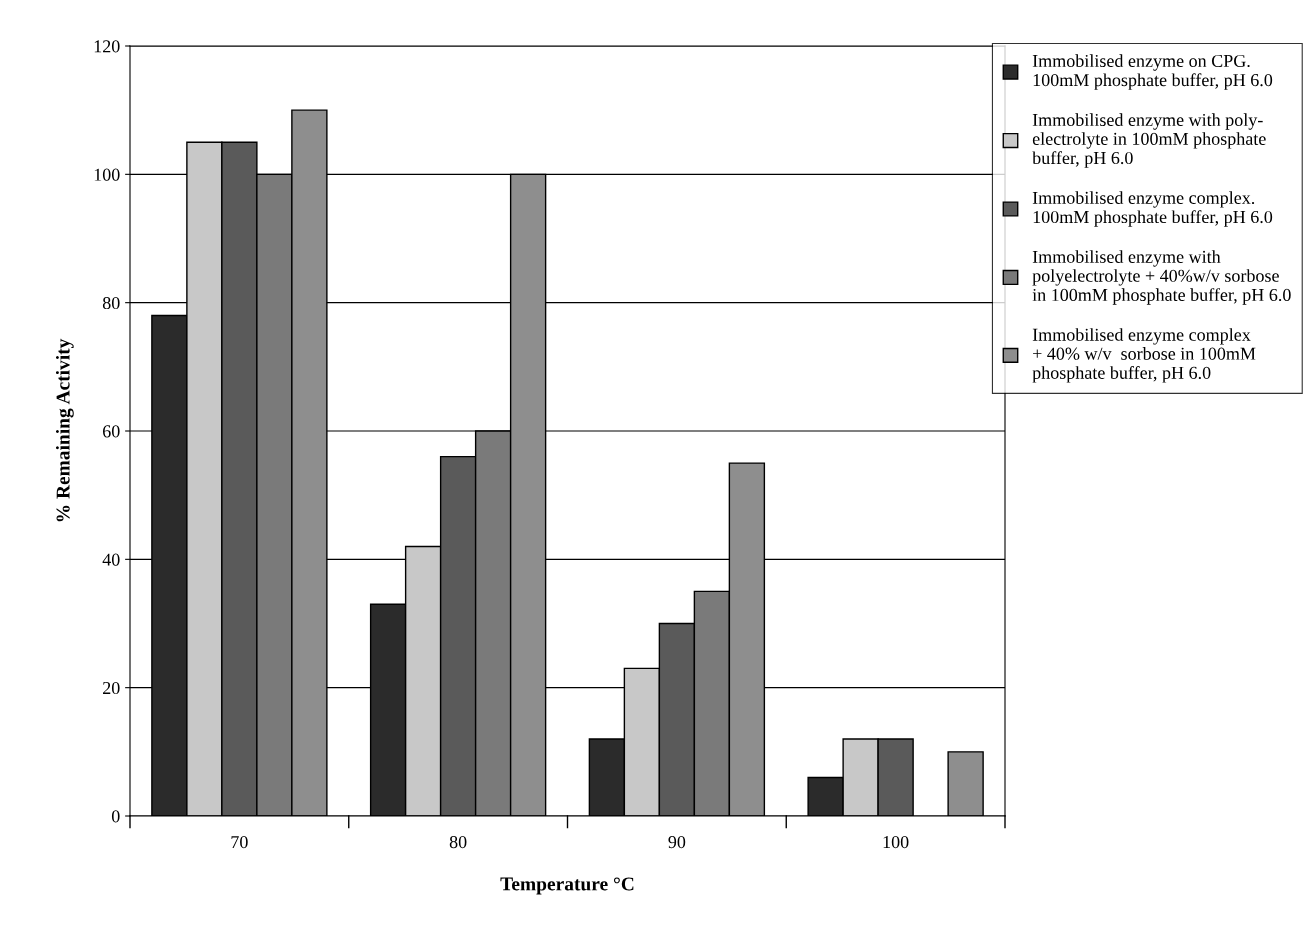 This screenshot has width=1313, height=927. I want to click on y-tick-label: 0, so click(115, 816).